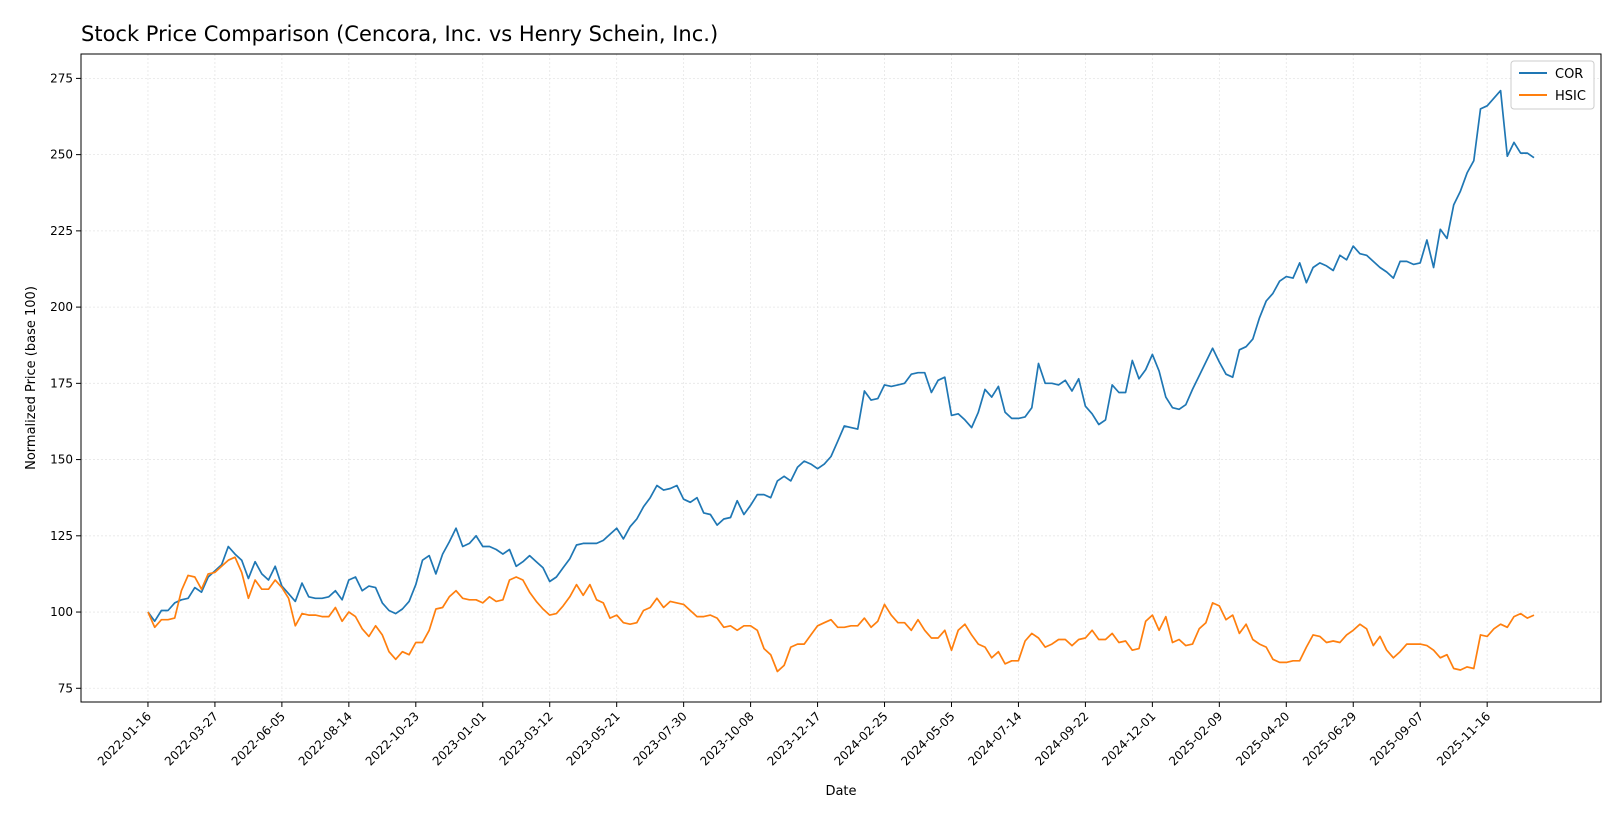 This screenshot has width=1620, height=819. What do you see at coordinates (660, 738) in the screenshot?
I see `x-tick-label: 2023-07-30` at bounding box center [660, 738].